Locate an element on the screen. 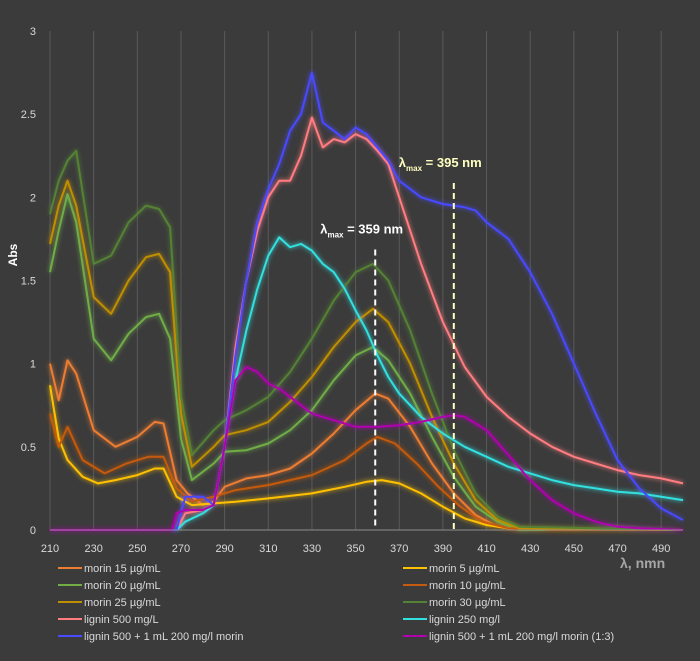 This screenshot has width=700, height=661. y-tick-label: 2 is located at coordinates (33, 198).